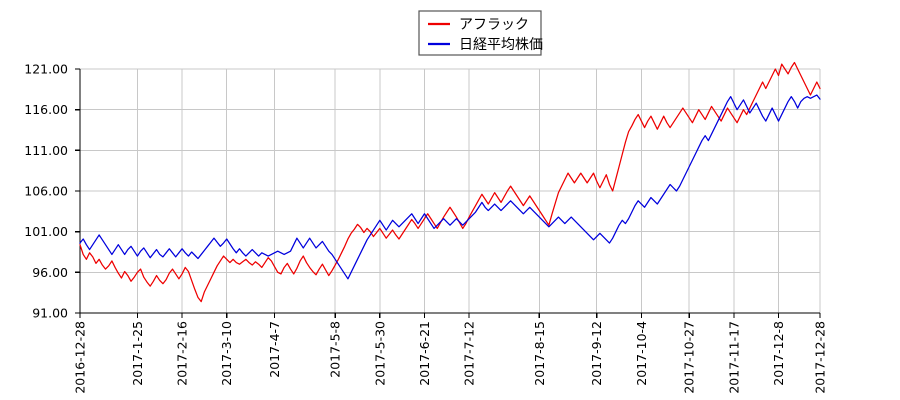 This screenshot has height=400, width=900. Describe the element at coordinates (596, 353) in the screenshot. I see `x-axis-tick-label: 2017-9-12` at that location.